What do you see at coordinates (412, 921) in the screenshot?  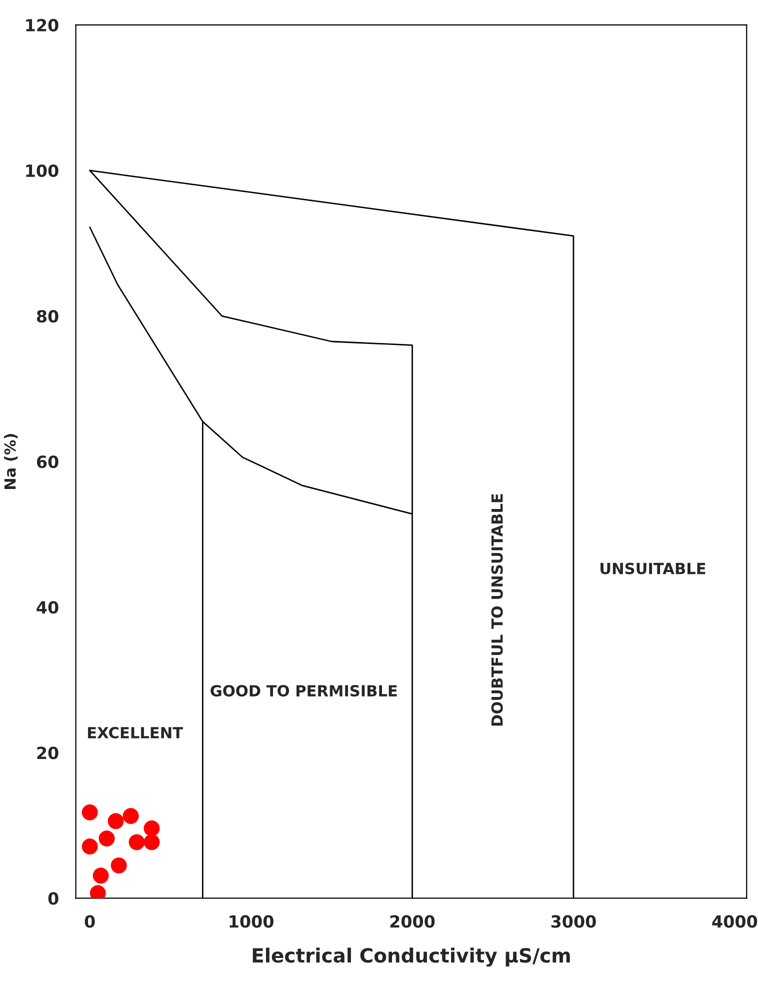 I see `x-tick-label: 2000` at bounding box center [412, 921].